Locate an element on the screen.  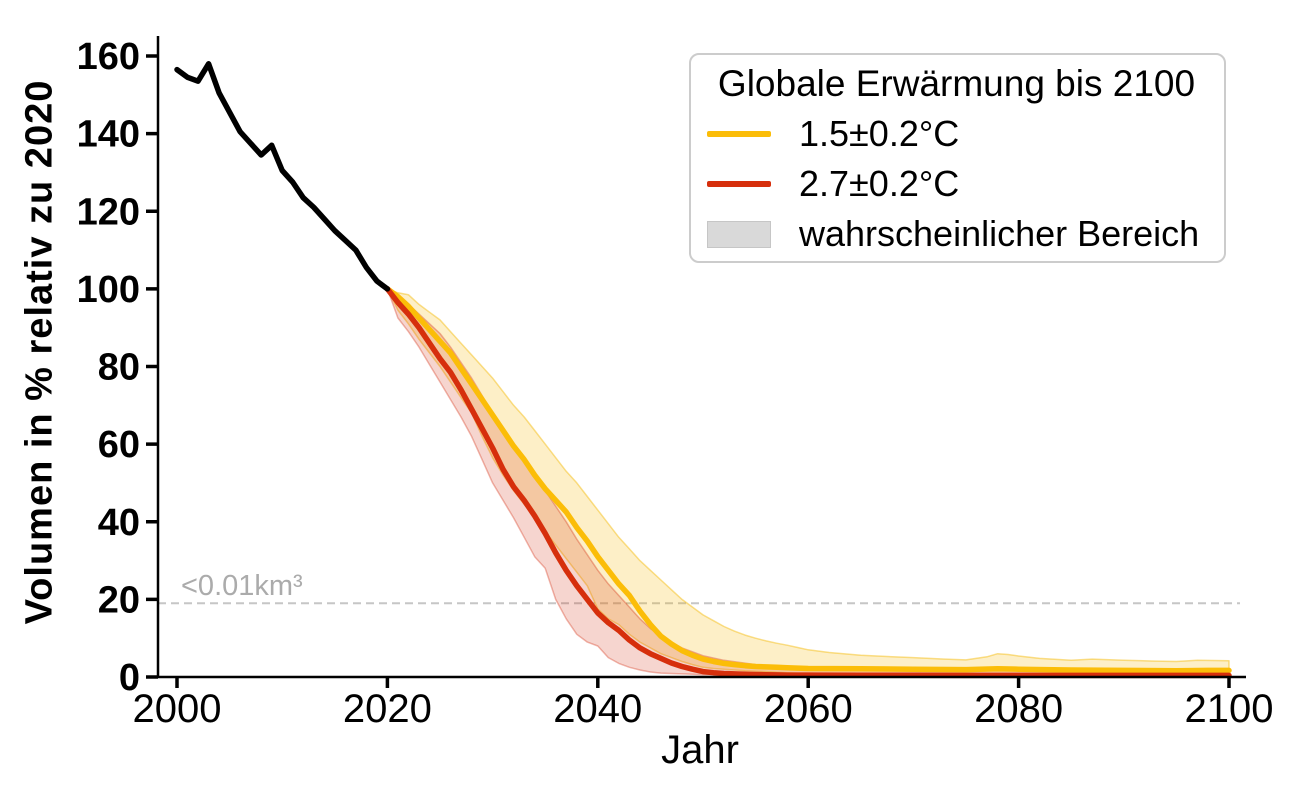
legend-item-2-7C: 2.7±0.2°C is located at coordinates (956, 184).